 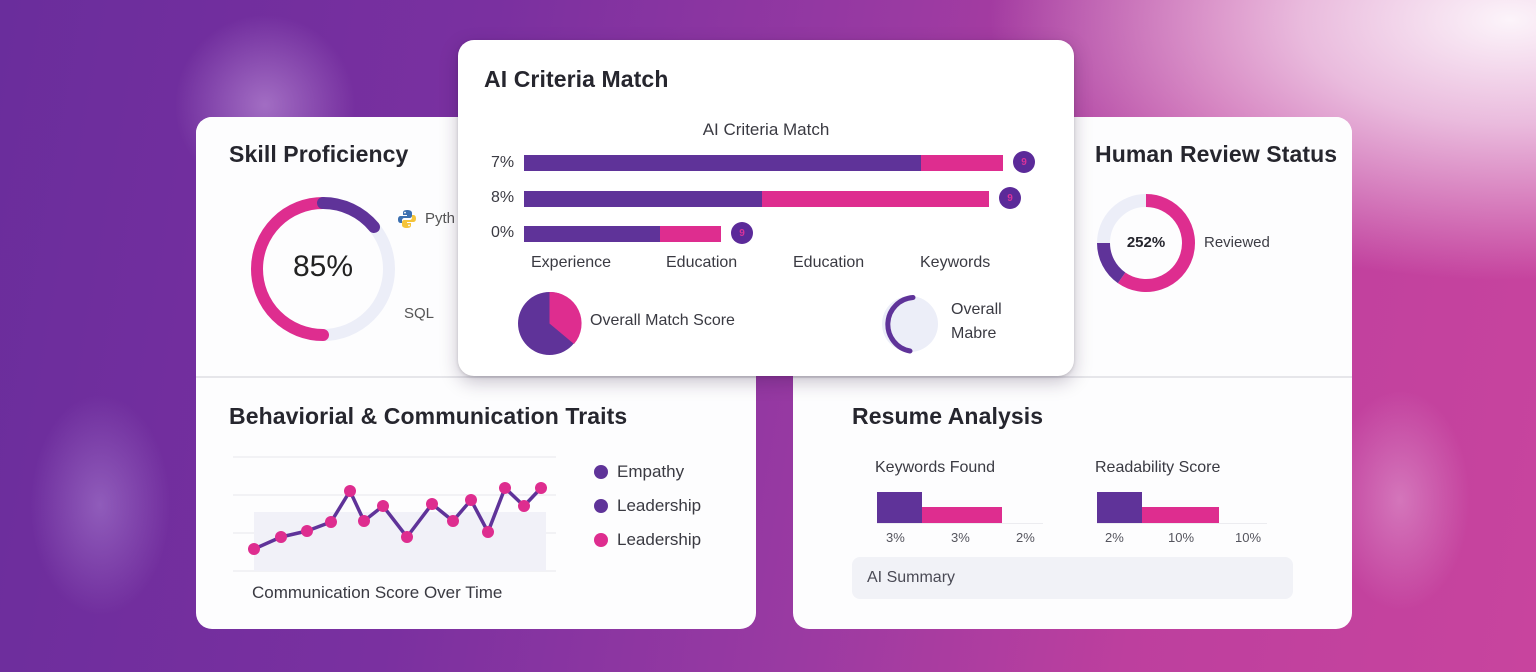 I want to click on human-review-title: Human Review Status, so click(x=1216, y=154).